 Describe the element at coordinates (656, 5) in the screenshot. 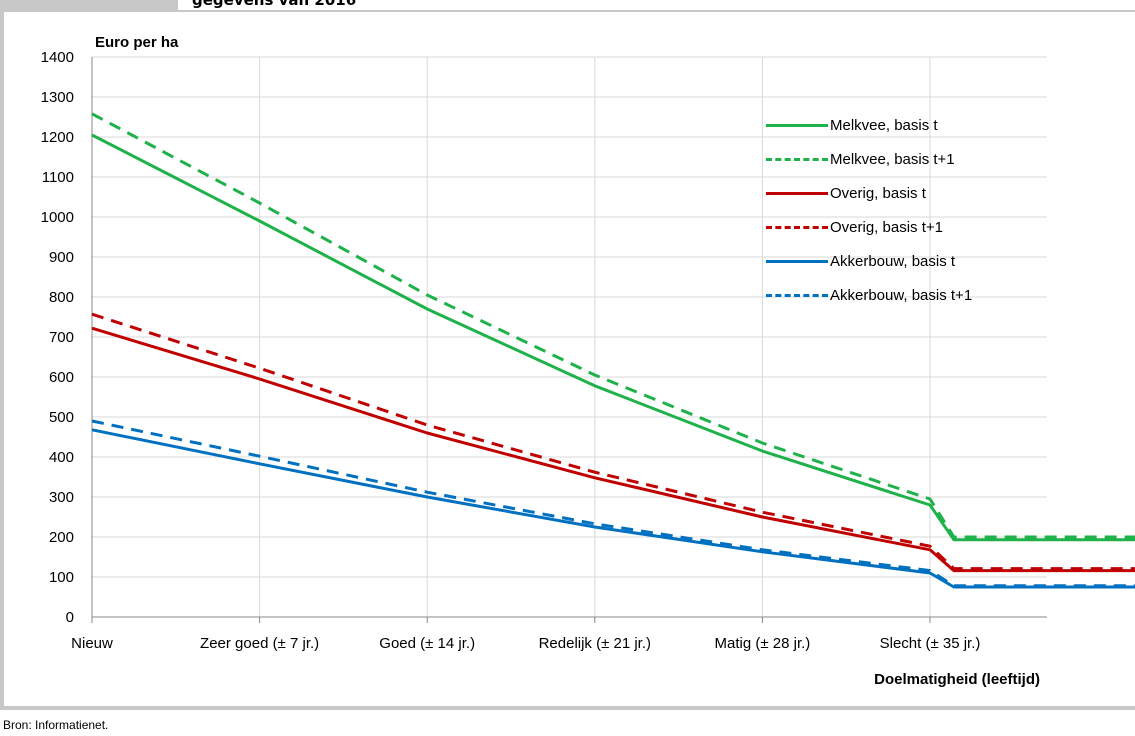

I see `top-band-header-area` at that location.